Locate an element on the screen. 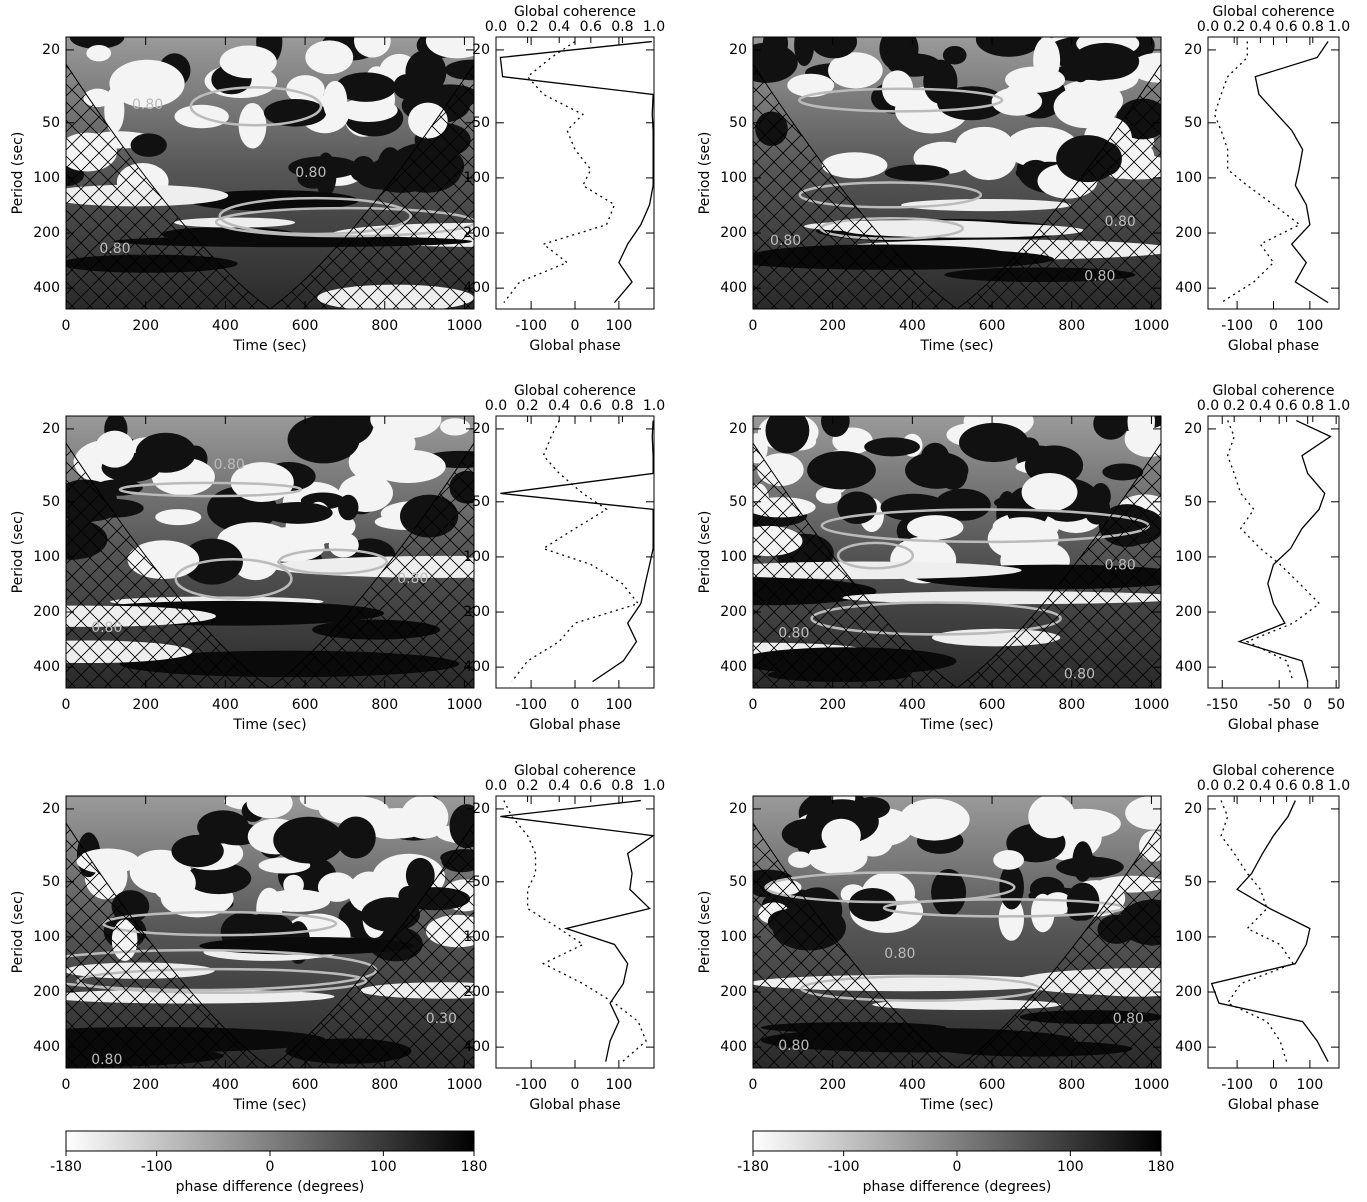  y-axis-label: Period (sec) is located at coordinates (705, 932).